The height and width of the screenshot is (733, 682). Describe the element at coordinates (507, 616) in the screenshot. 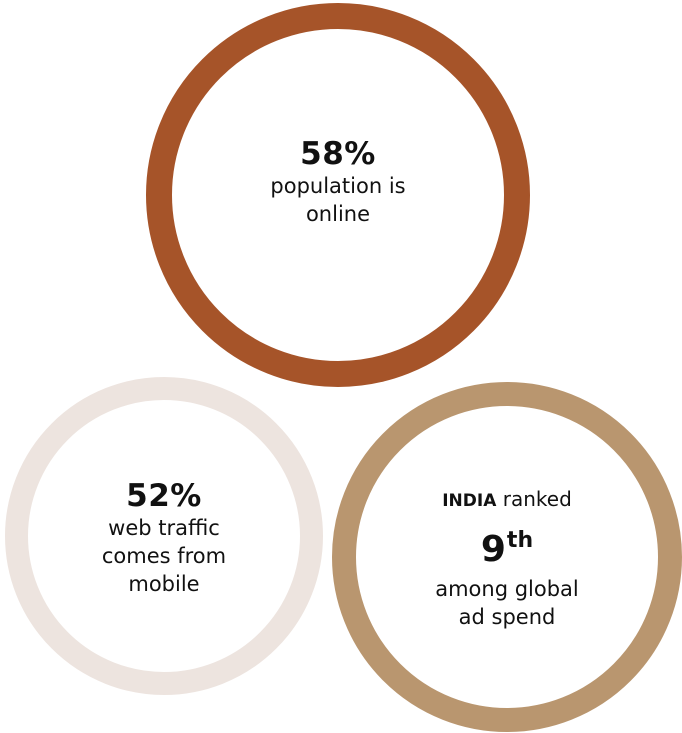

I see `ad-spend-caption-line2: ad spend` at that location.